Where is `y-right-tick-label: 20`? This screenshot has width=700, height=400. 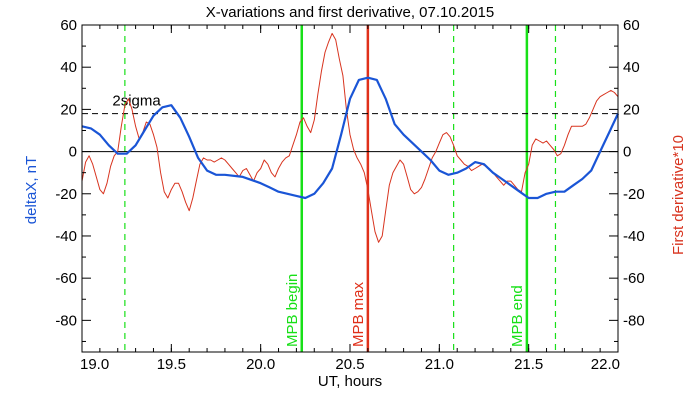
y-right-tick-label: 20 is located at coordinates (631, 109).